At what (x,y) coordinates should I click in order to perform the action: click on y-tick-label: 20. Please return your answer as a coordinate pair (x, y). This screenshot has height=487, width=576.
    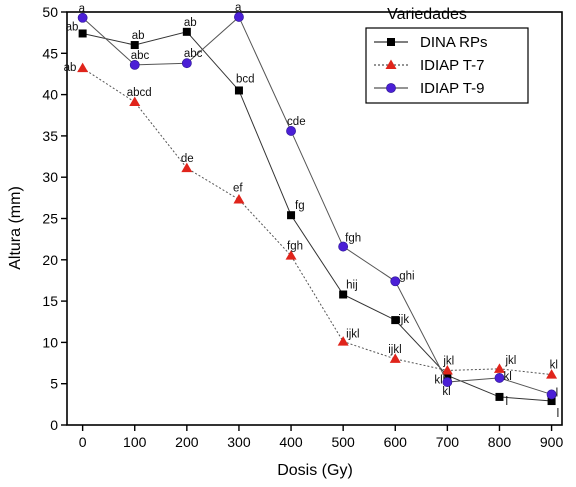
    Looking at the image, I should click on (50, 260).